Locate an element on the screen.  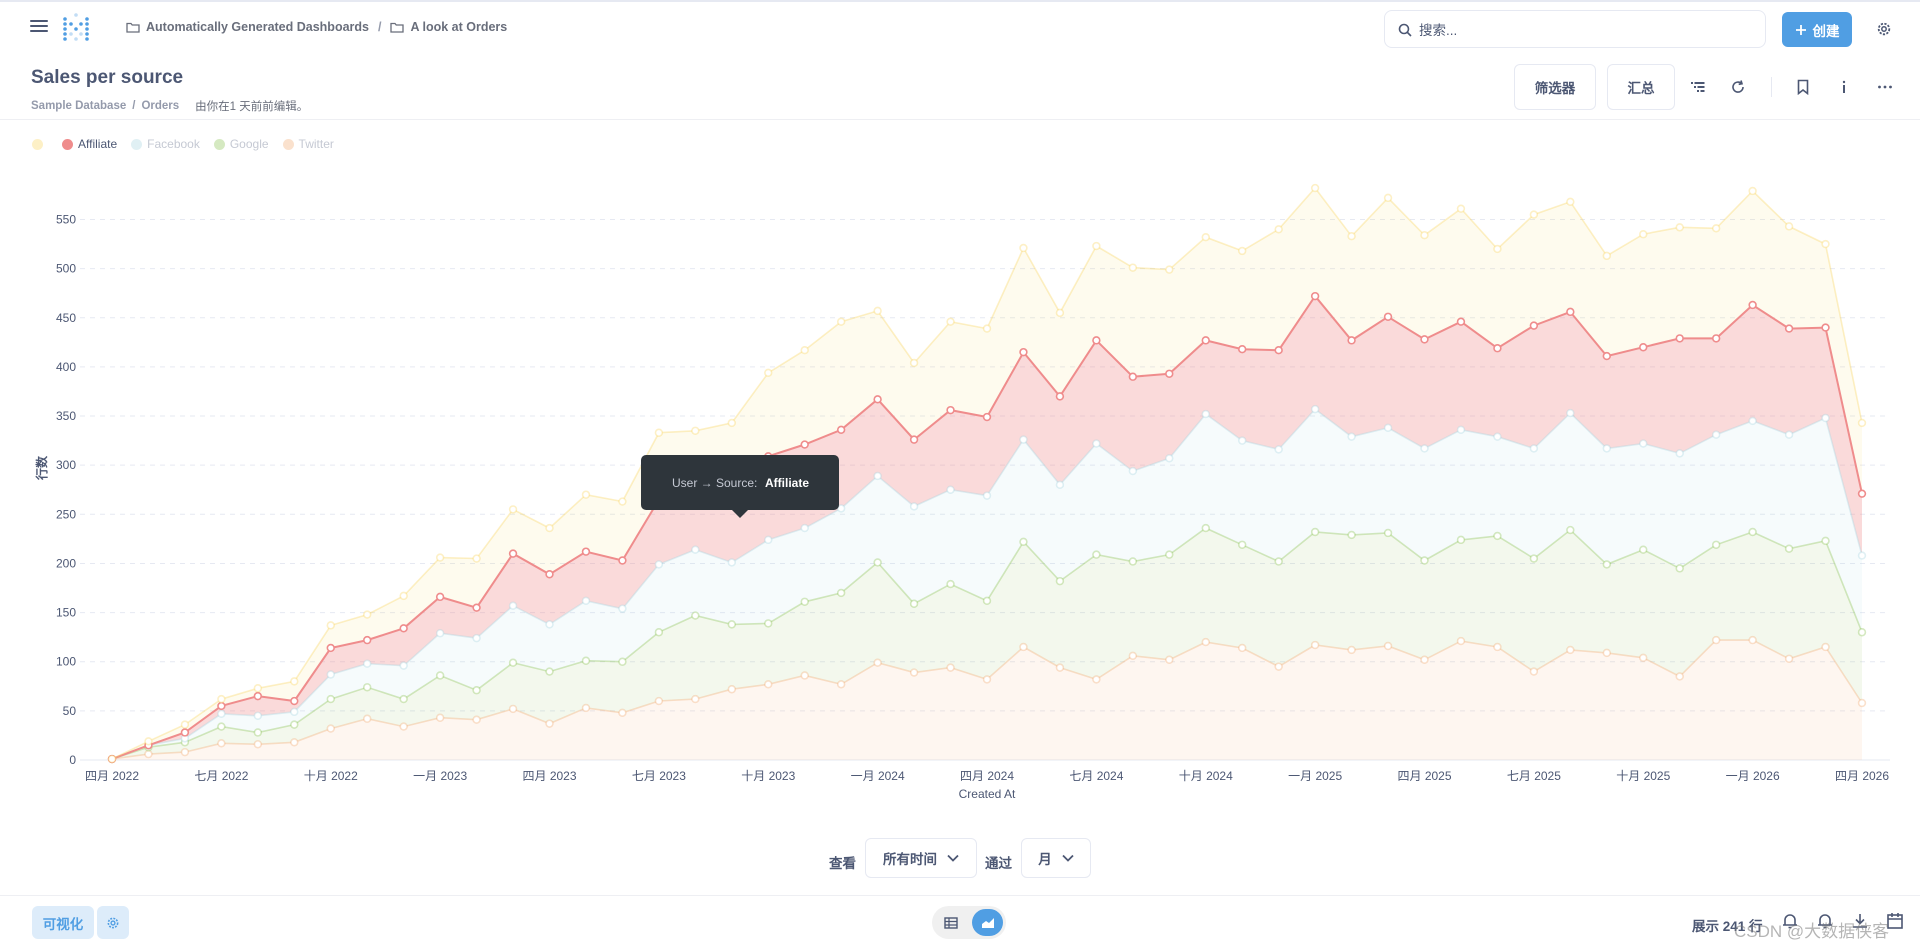
x-tick-label: 四月 2025 is located at coordinates (1424, 776).